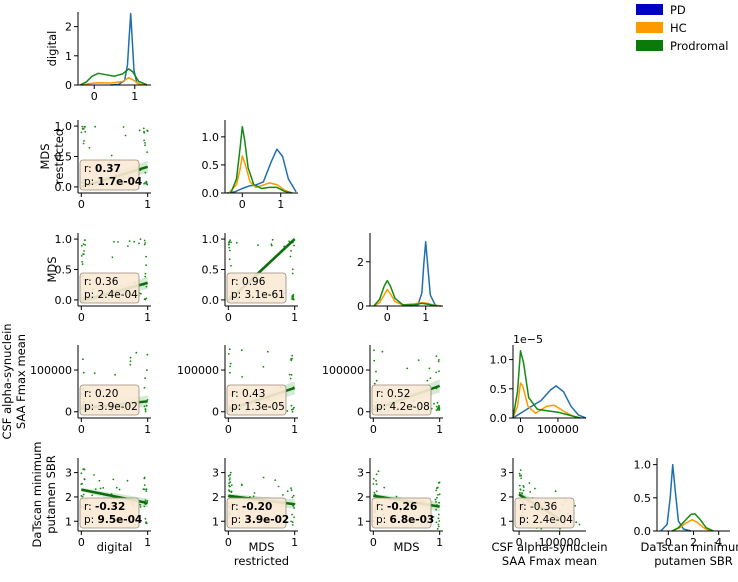  I want to click on scatter-panel-4-2-y-tick-label: 2, so click(360, 497).